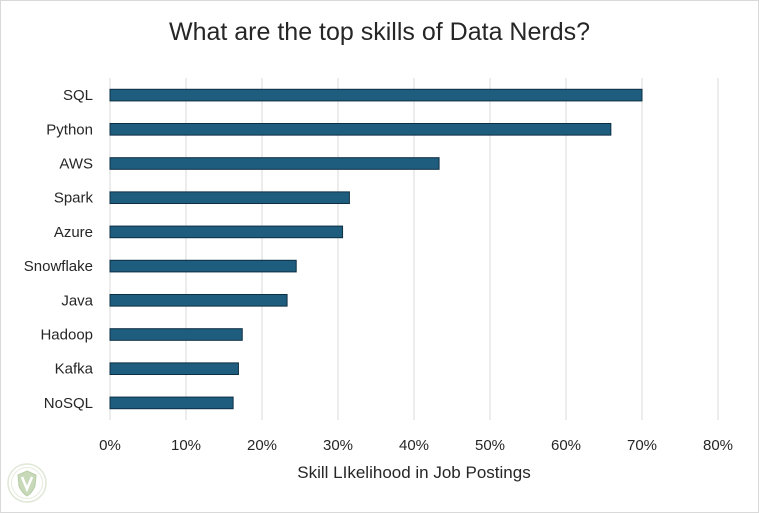  Describe the element at coordinates (76, 164) in the screenshot. I see `y-category-label: AWS` at that location.